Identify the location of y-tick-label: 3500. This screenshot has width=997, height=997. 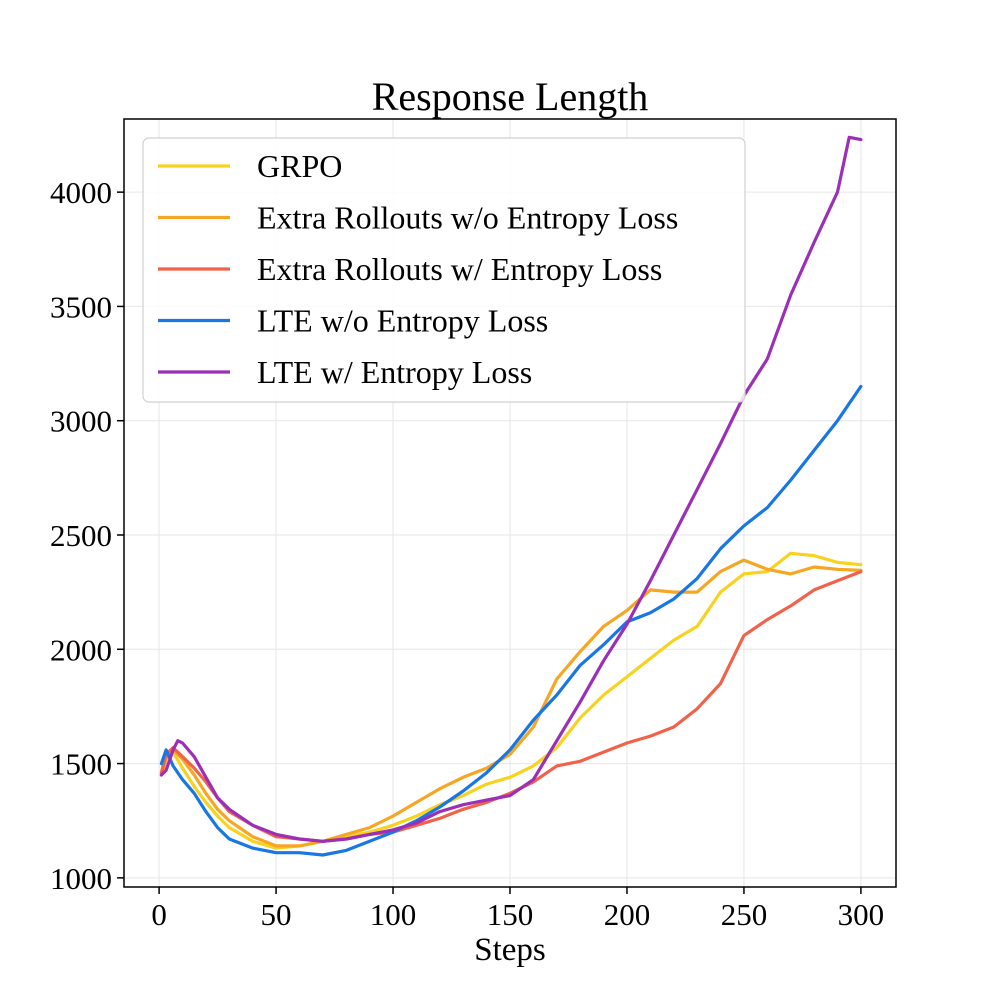
(81, 306).